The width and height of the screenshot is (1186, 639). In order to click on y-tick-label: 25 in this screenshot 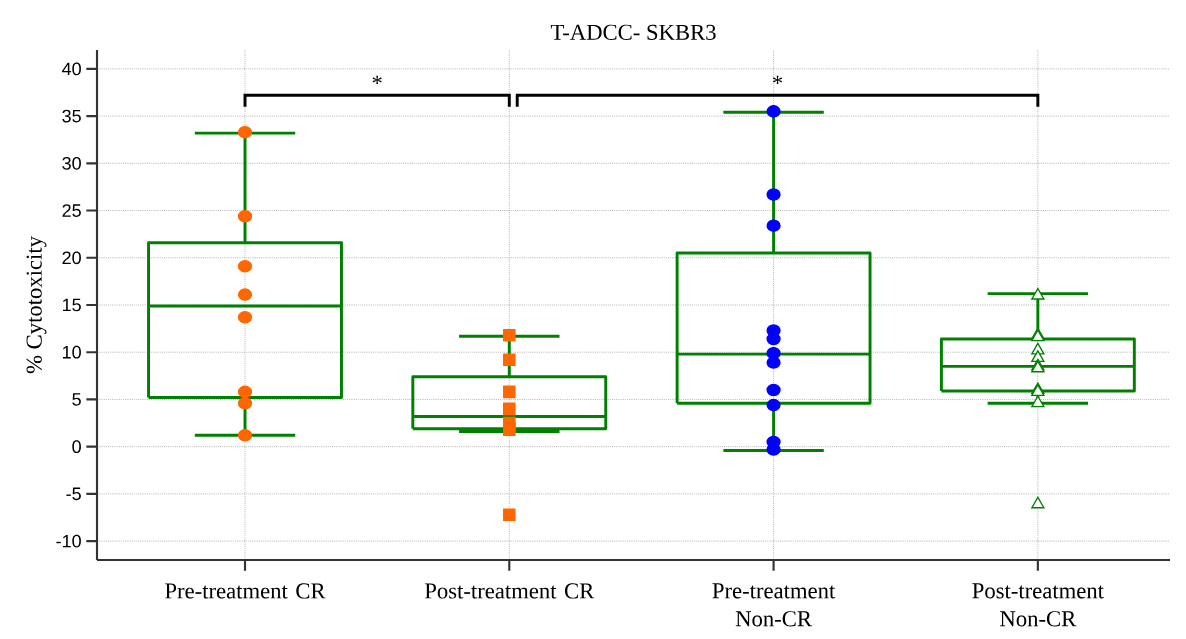, I will do `click(71, 210)`.